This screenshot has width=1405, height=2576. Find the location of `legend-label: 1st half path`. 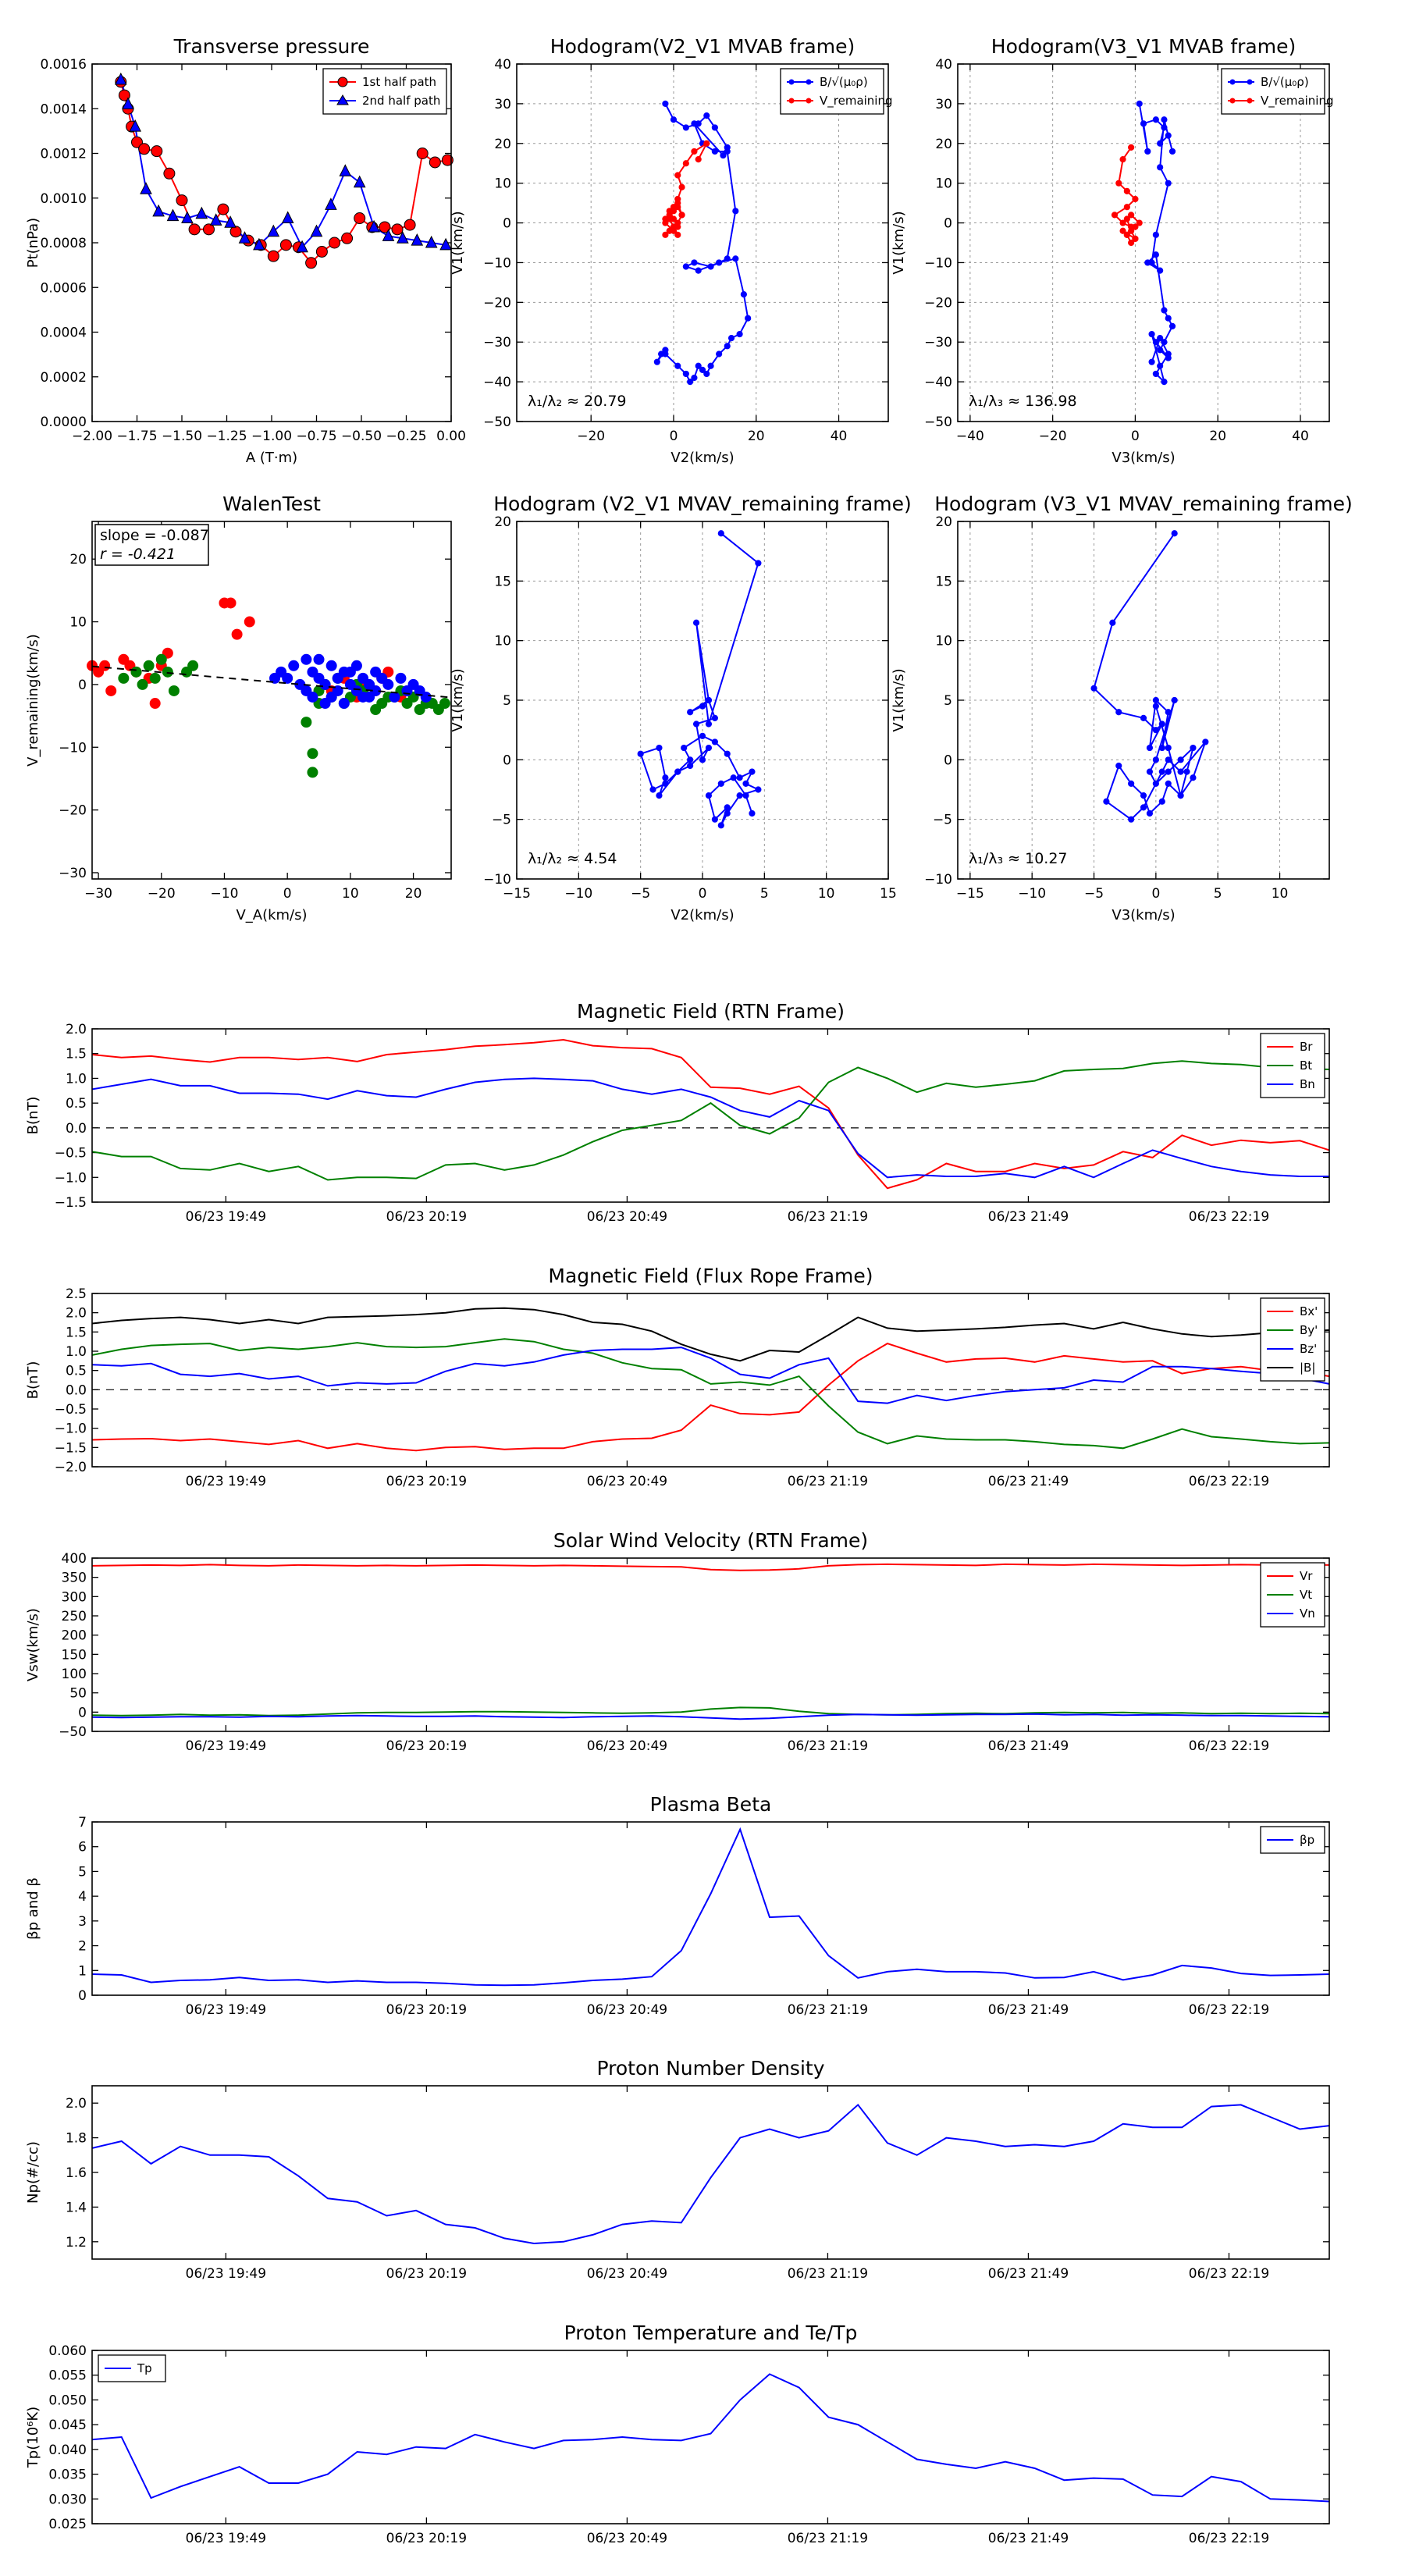

legend-label: 1st half path is located at coordinates (399, 82).